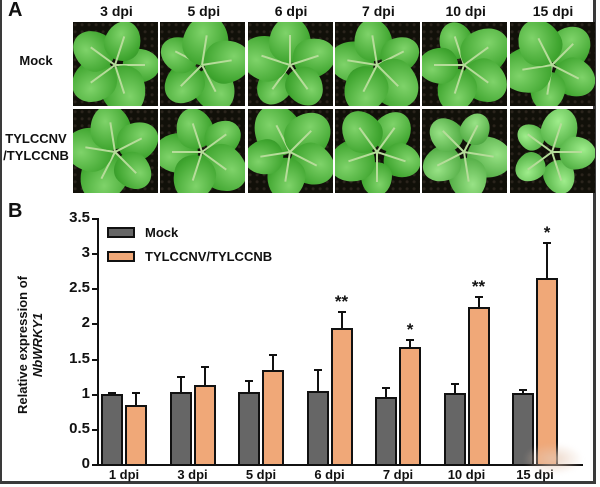 Image resolution: width=600 pixels, height=487 pixels. Describe the element at coordinates (36, 147) in the screenshot. I see `row-label-infected: TYLCCNV /TYLCCNB` at that location.